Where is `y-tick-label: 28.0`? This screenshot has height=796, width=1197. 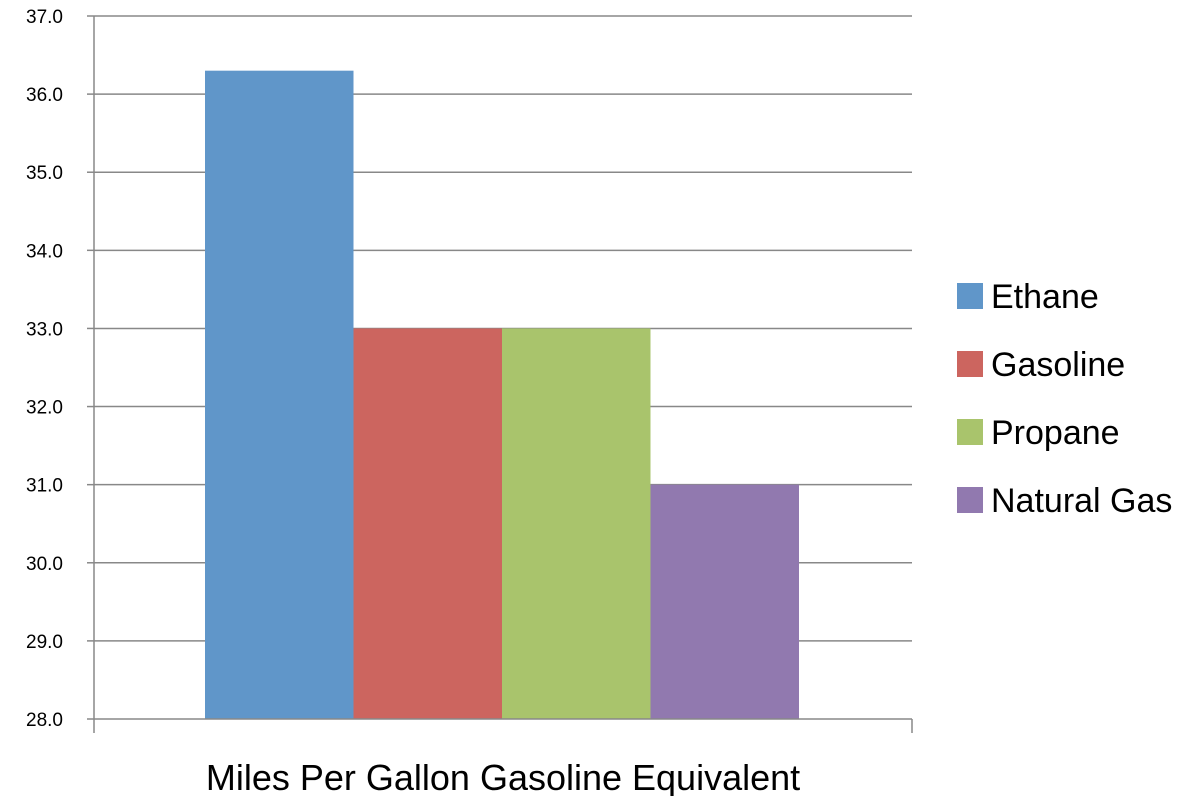 y-tick-label: 28.0 is located at coordinates (44, 720).